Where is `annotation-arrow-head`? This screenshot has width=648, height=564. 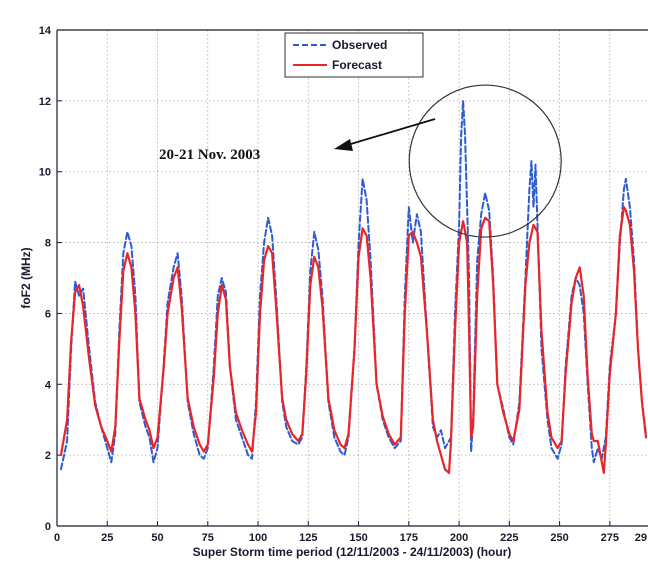
annotation-arrow-head is located at coordinates (343, 145).